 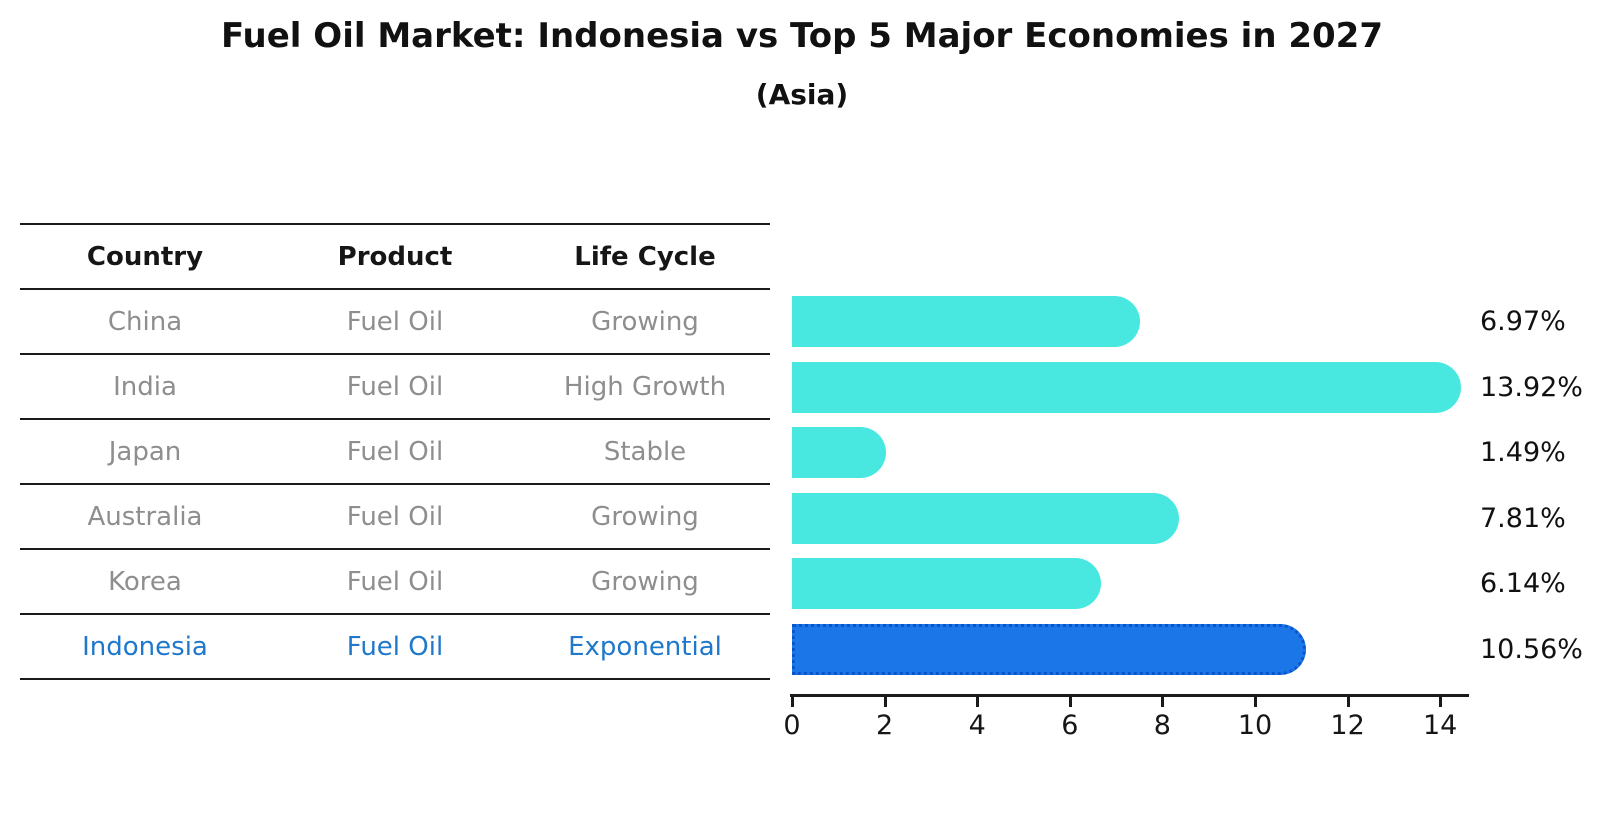 I want to click on bar-australia, so click(x=985, y=518).